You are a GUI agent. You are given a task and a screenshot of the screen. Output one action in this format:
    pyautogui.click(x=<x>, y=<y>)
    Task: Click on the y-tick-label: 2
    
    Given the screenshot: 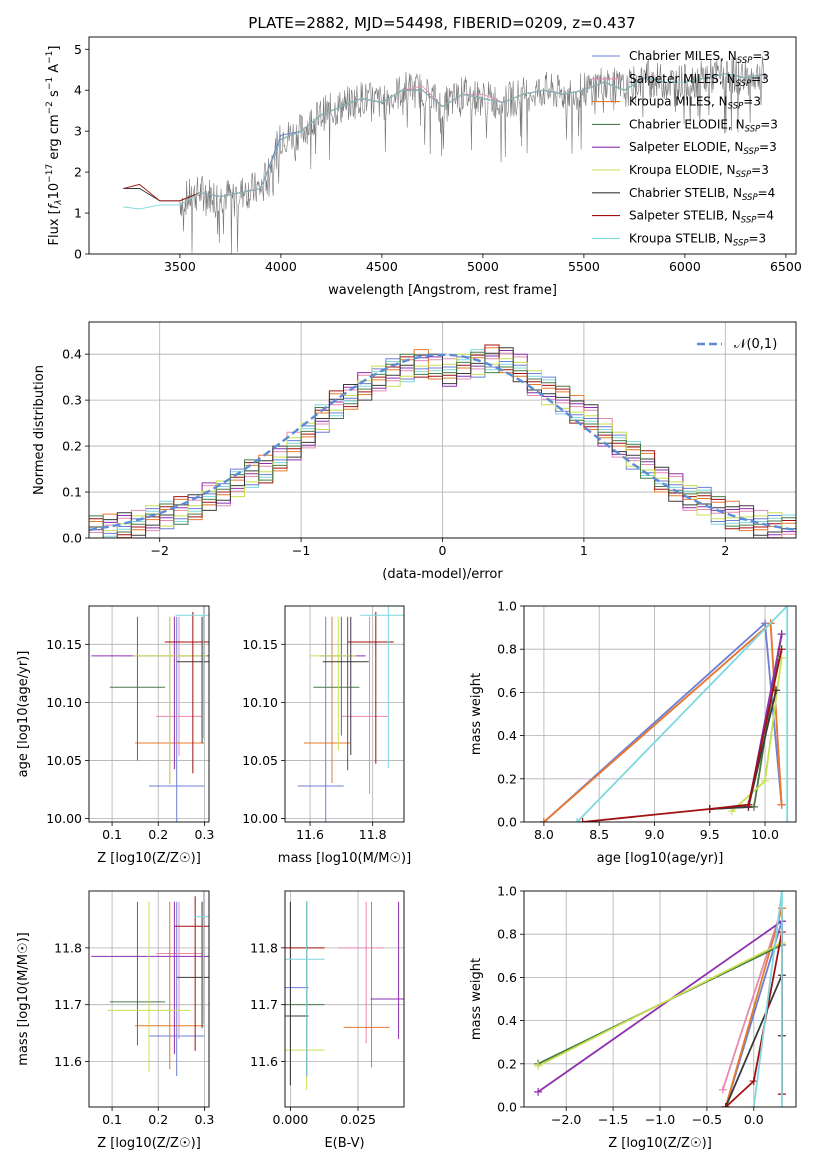 What is the action you would take?
    pyautogui.click(x=78, y=172)
    